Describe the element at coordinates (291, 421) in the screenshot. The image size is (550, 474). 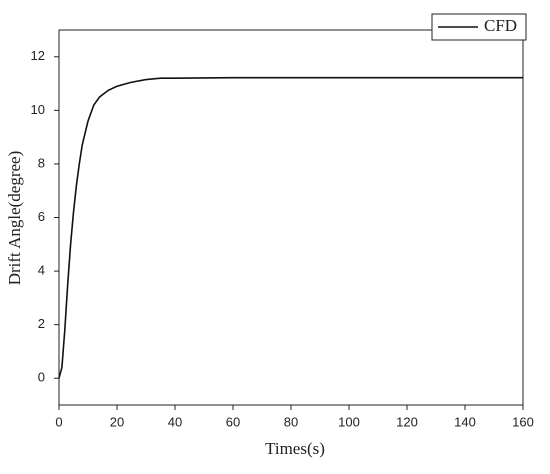
I see `x-tick-label: 80` at that location.